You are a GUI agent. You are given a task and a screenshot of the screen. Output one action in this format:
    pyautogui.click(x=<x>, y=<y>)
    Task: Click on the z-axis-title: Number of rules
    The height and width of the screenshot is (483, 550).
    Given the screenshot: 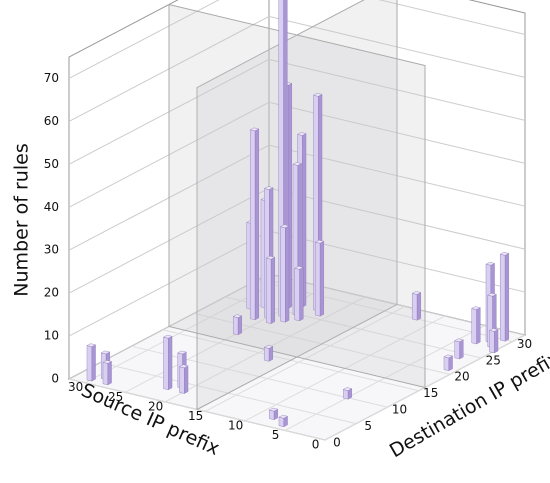 What is the action you would take?
    pyautogui.click(x=22, y=219)
    